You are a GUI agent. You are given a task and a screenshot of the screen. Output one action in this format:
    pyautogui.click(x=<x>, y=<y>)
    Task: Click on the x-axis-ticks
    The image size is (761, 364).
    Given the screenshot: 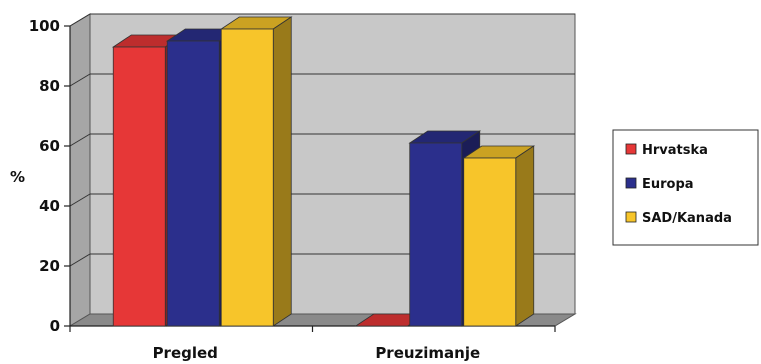 What is the action you would take?
    pyautogui.click(x=312, y=329)
    